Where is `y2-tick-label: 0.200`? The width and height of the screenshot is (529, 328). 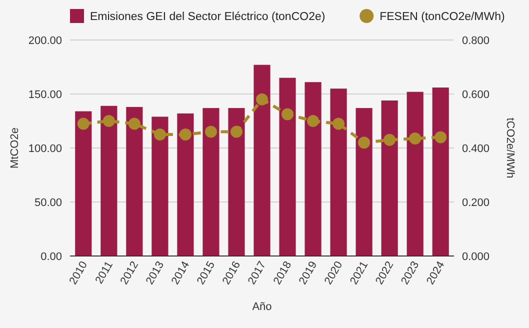 y2-tick-label: 0.200 is located at coordinates (476, 202).